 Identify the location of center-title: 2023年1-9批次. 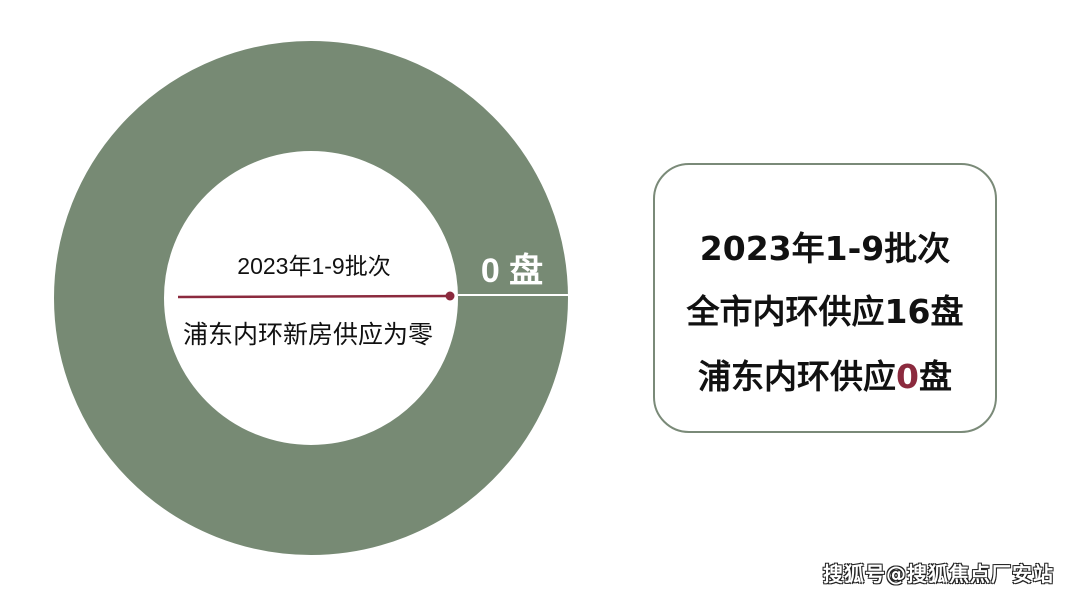
(313, 266).